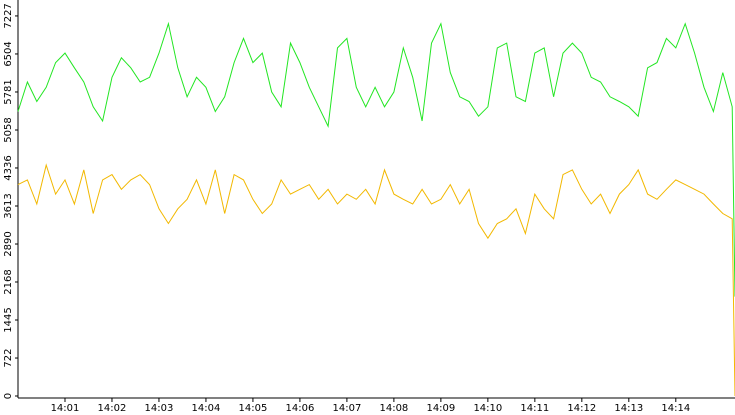 This screenshot has width=735, height=415. I want to click on x-tick-label: 14:09, so click(440, 408).